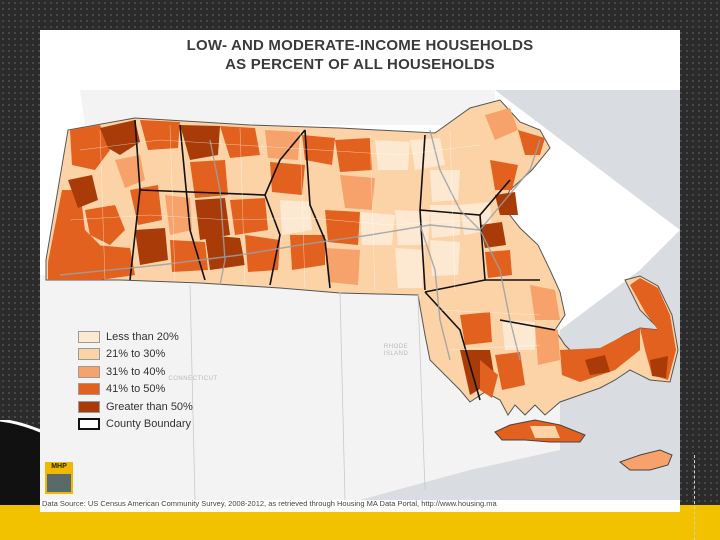  What do you see at coordinates (360, 45) in the screenshot?
I see `map-title-line1: LOW- AND MODERATE-INCOME HOUSEHOLDS` at bounding box center [360, 45].